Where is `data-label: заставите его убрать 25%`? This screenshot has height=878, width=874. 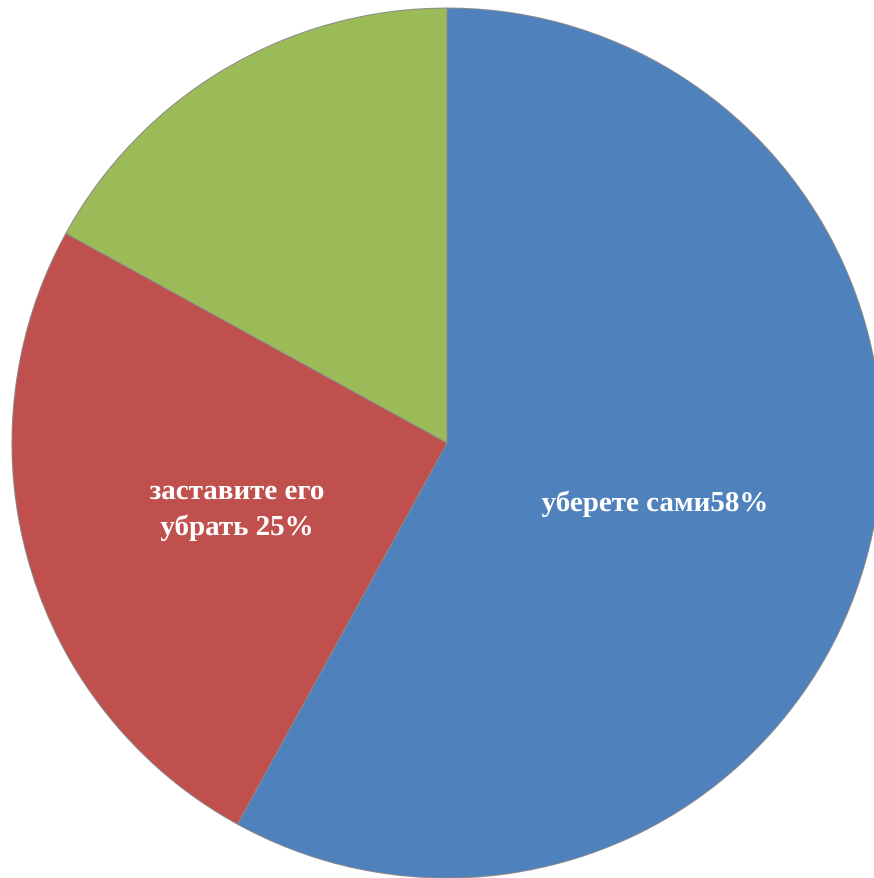 data-label: заставите его убрать 25% is located at coordinates (237, 508).